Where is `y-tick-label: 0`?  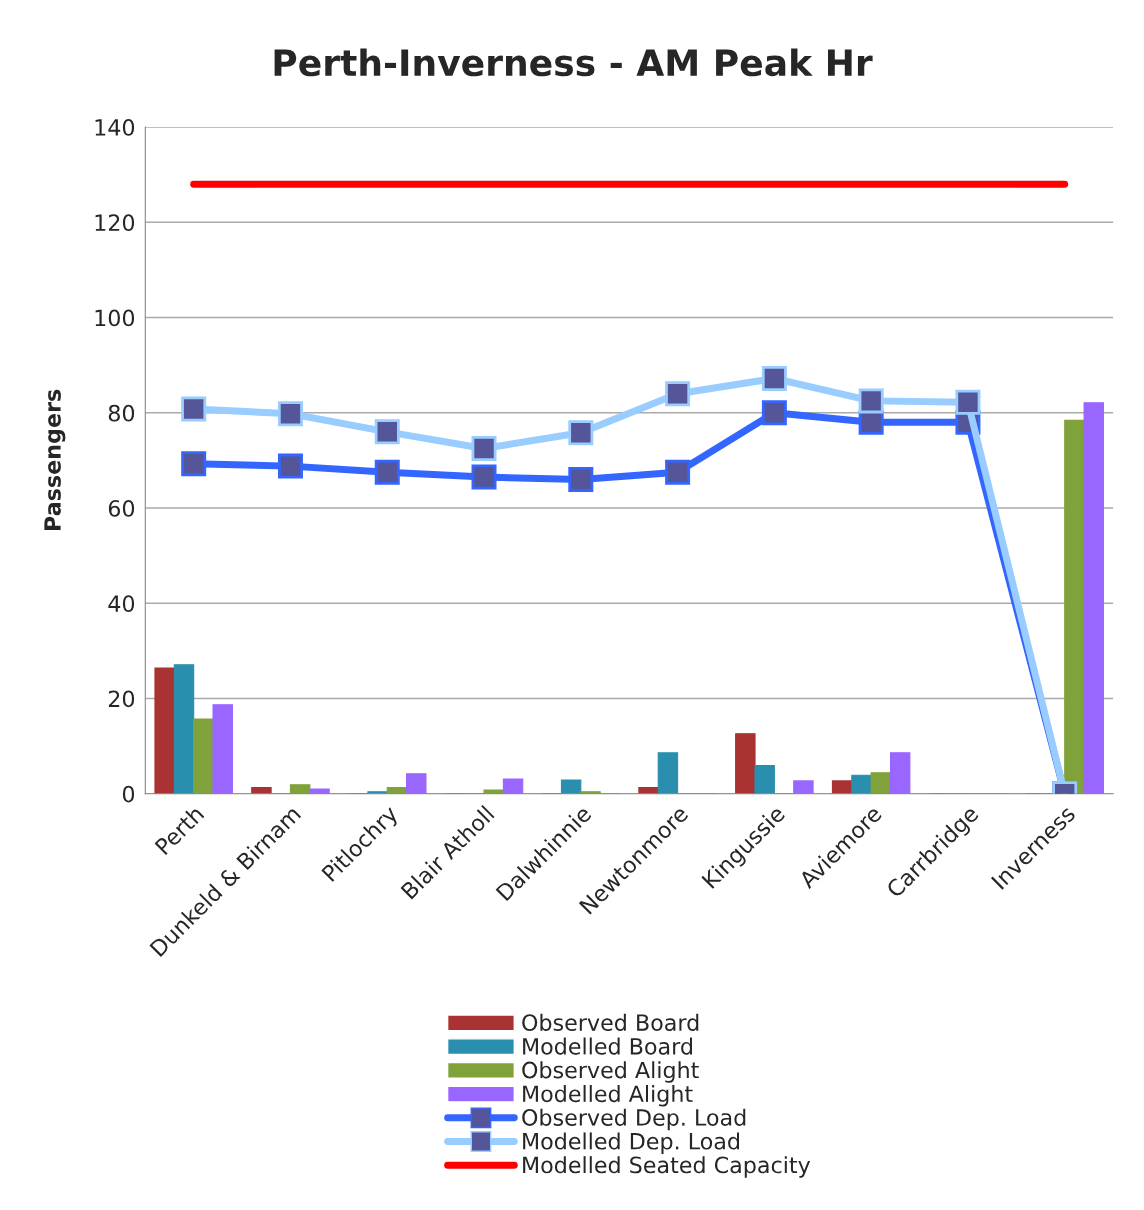 y-tick-label: 0 is located at coordinates (128, 794).